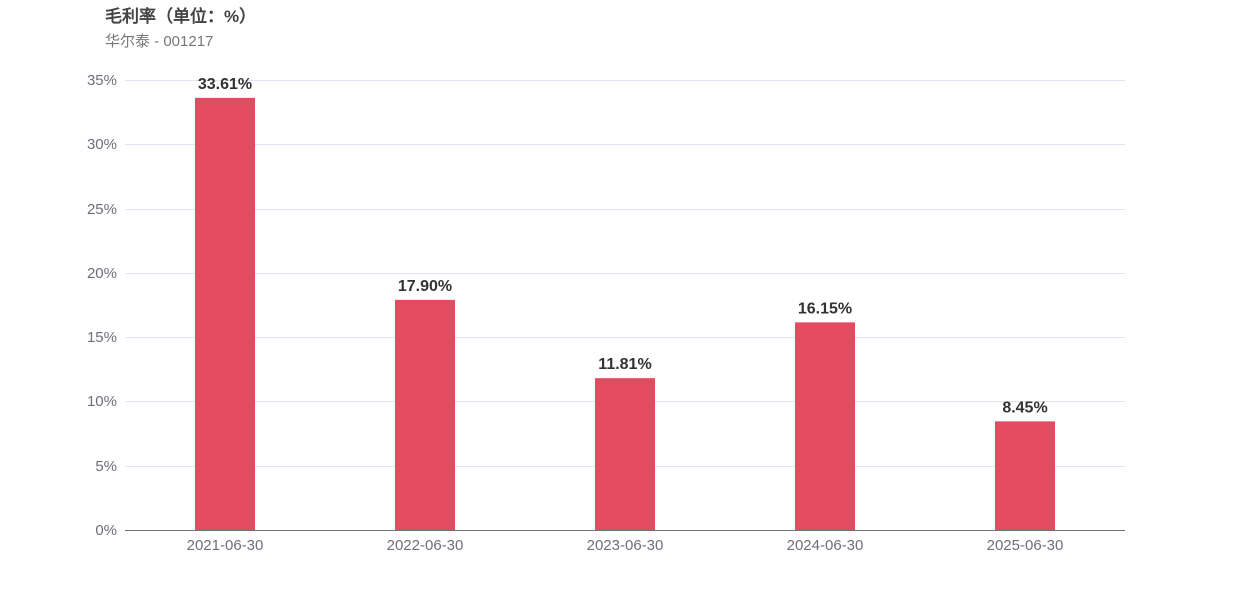 The image size is (1250, 600). Describe the element at coordinates (825, 545) in the screenshot. I see `x-tick-label: 2024-06-30` at that location.